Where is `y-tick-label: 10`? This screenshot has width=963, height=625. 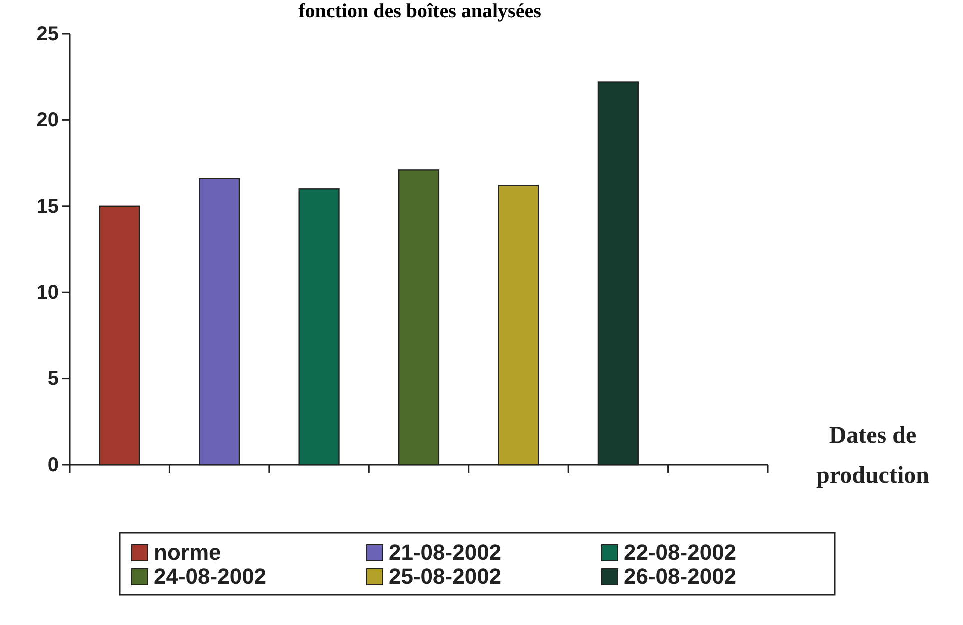
y-tick-label: 10 is located at coordinates (47, 293).